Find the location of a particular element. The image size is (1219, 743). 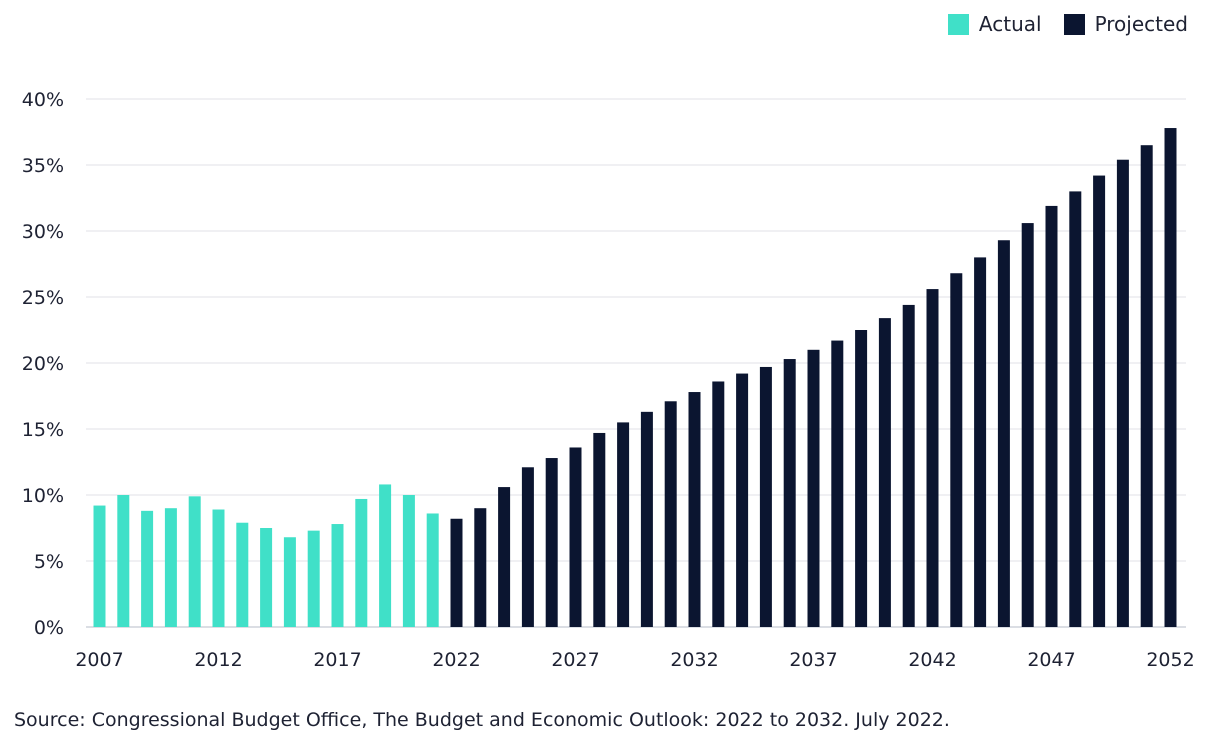

bar-projected-2033 is located at coordinates (718, 504).